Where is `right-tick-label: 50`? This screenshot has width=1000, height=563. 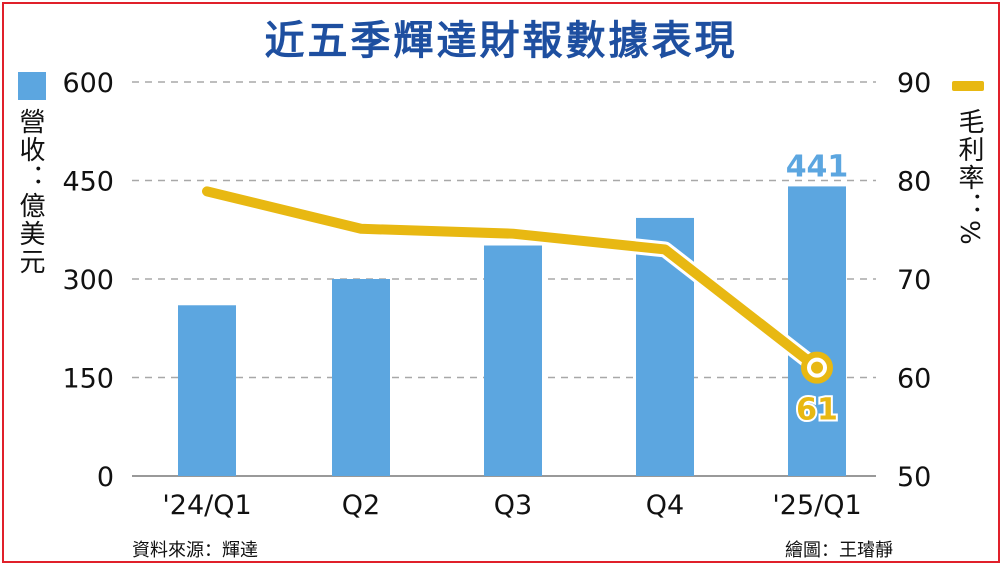 right-tick-label: 50 is located at coordinates (914, 477).